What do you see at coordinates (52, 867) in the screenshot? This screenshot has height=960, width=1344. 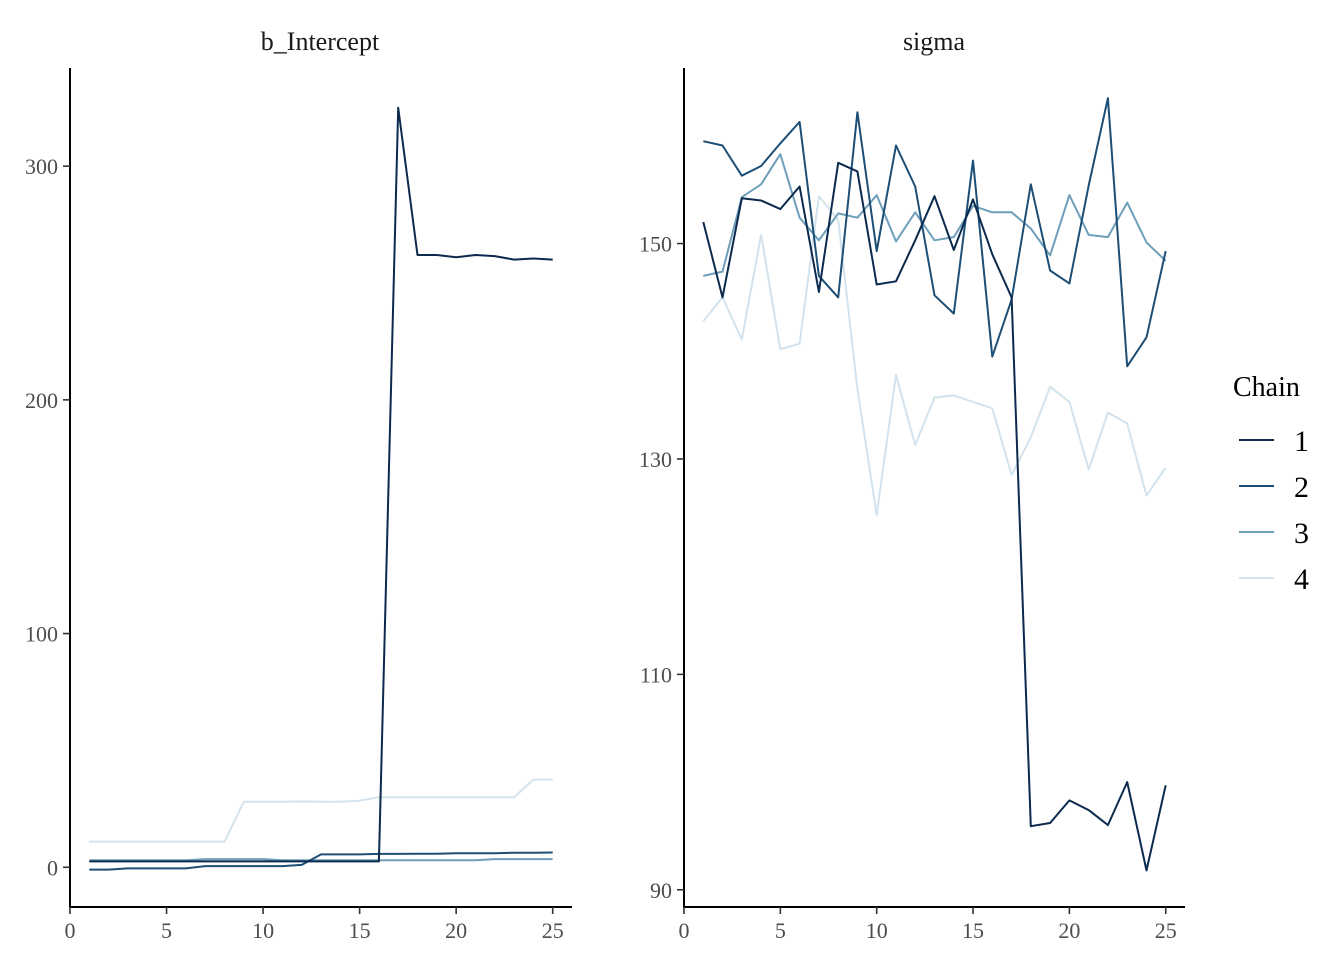 I see `y-tick-label: 0` at bounding box center [52, 867].